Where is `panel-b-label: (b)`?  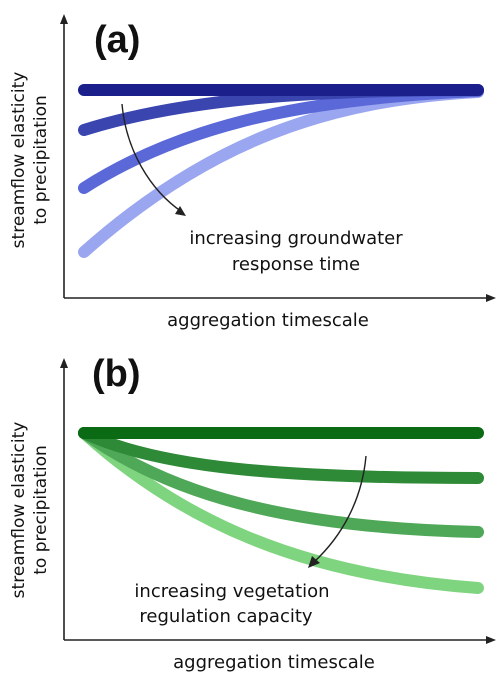
panel-b-label: (b) is located at coordinates (116, 374).